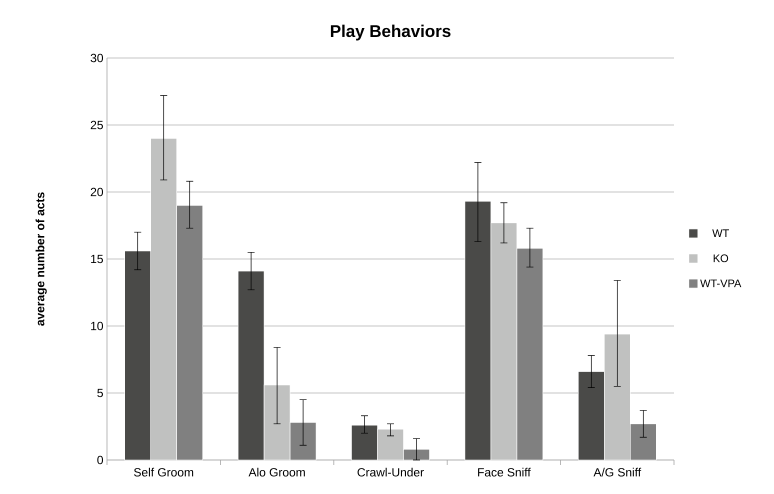 The height and width of the screenshot is (494, 774). What do you see at coordinates (97, 326) in the screenshot?
I see `y-tick-label: 10` at bounding box center [97, 326].